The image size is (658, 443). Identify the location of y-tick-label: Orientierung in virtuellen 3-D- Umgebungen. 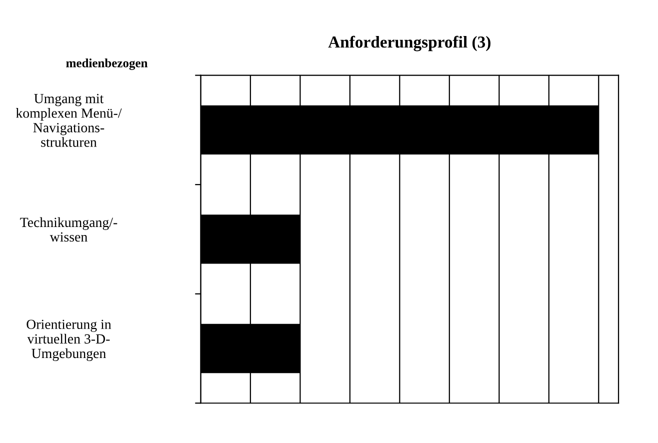
(69, 340).